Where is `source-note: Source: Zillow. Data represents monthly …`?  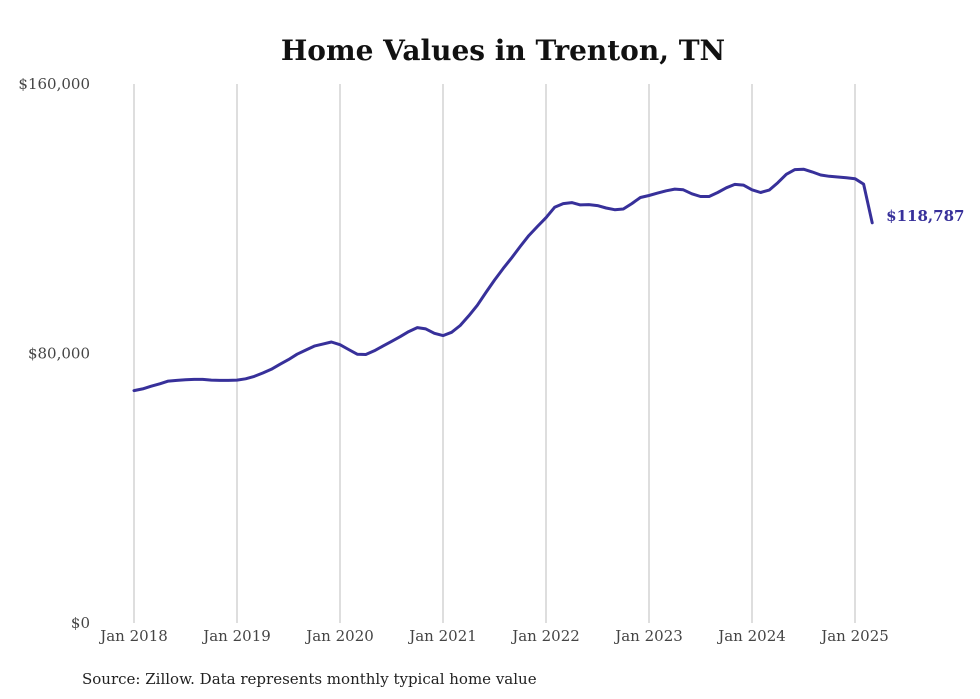
source-note: Source: Zillow. Data represents monthly … is located at coordinates (309, 679).